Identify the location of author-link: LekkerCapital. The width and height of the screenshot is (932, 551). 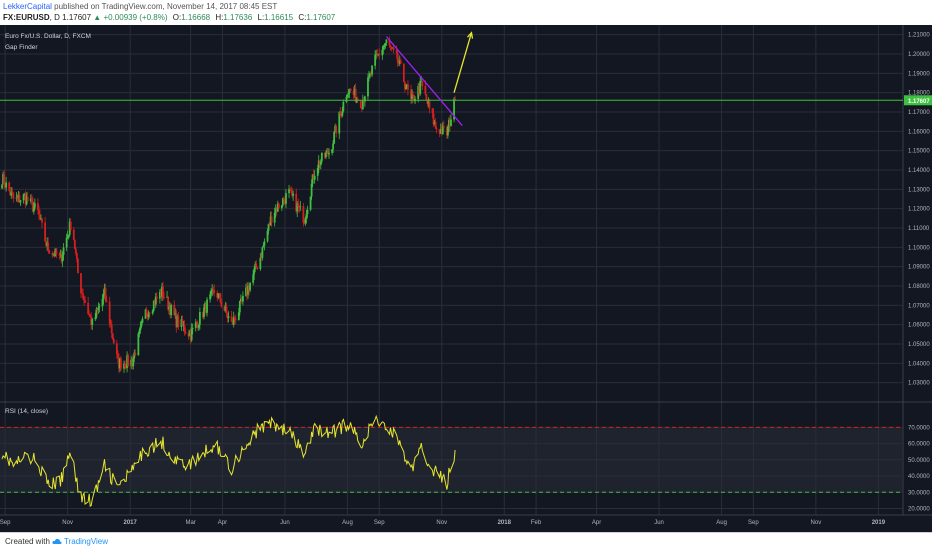
(27, 6).